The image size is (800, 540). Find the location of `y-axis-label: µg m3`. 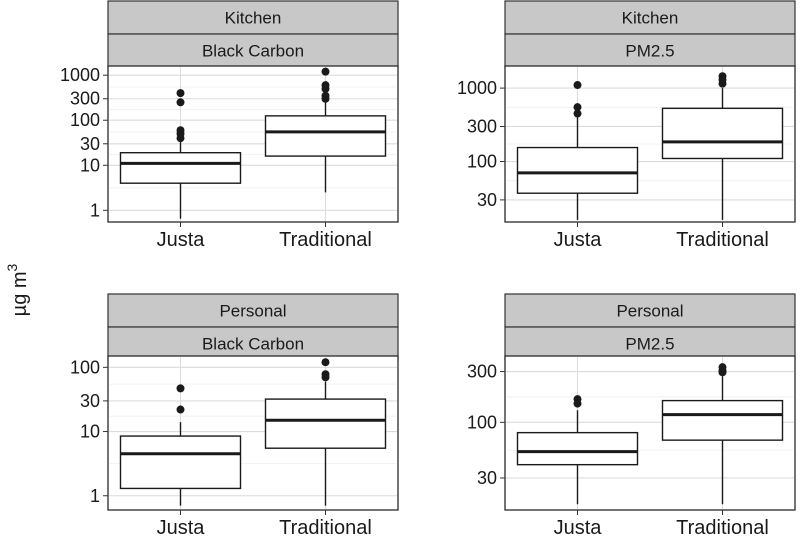

y-axis-label: µg m3 is located at coordinates (17, 289).